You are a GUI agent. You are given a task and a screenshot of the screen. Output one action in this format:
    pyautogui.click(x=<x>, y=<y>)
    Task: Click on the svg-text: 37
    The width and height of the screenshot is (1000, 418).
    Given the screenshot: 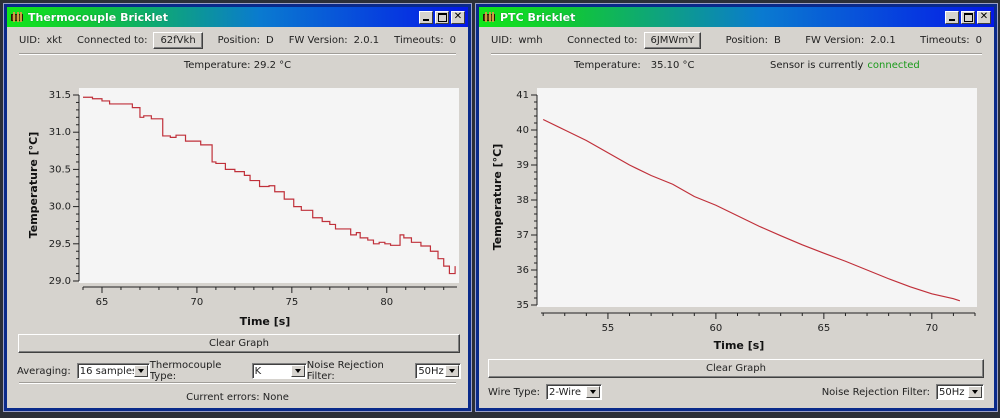 What is the action you would take?
    pyautogui.click(x=522, y=235)
    